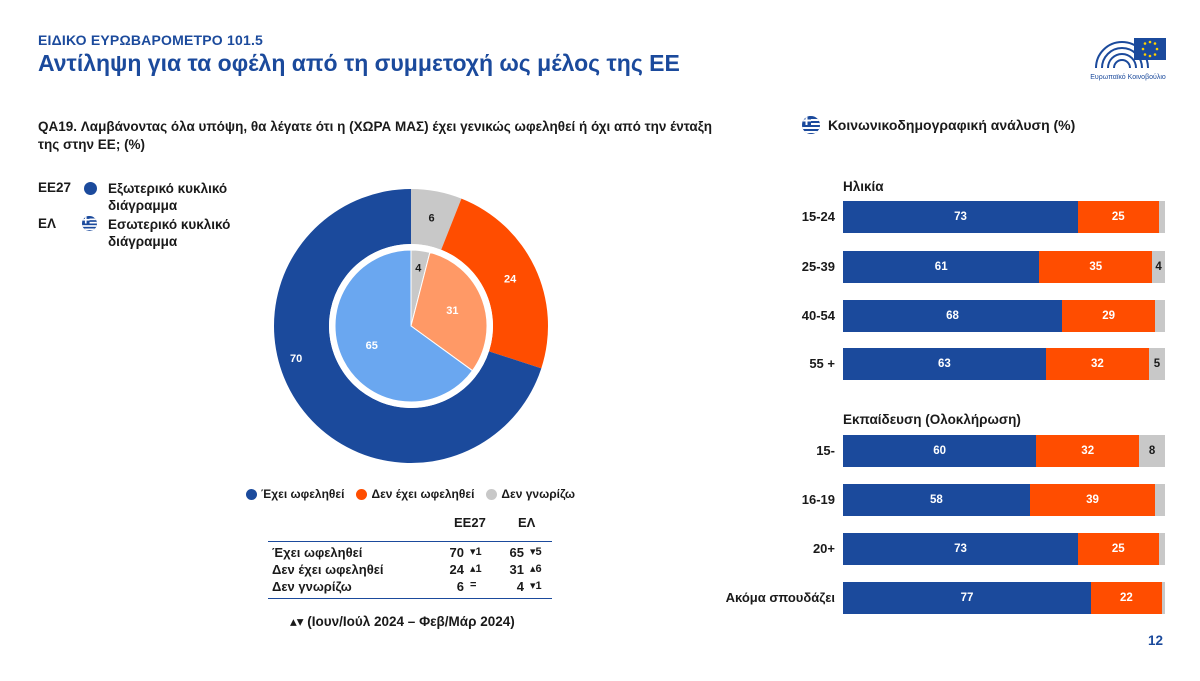 Image resolution: width=1200 pixels, height=681 pixels. I want to click on stacked-bar: 68 29, so click(1004, 316).